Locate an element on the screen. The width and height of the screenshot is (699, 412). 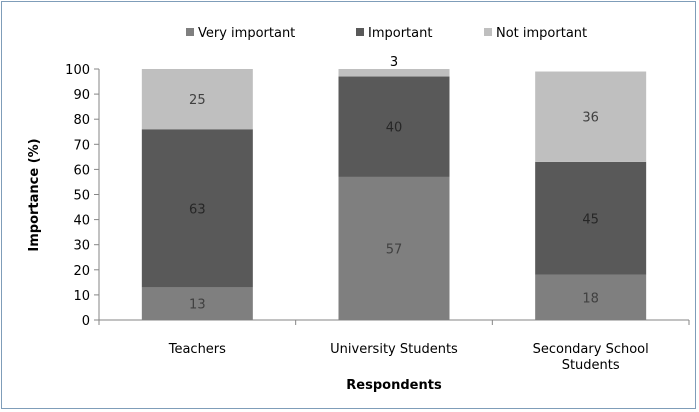
data-label: 13 is located at coordinates (197, 305).